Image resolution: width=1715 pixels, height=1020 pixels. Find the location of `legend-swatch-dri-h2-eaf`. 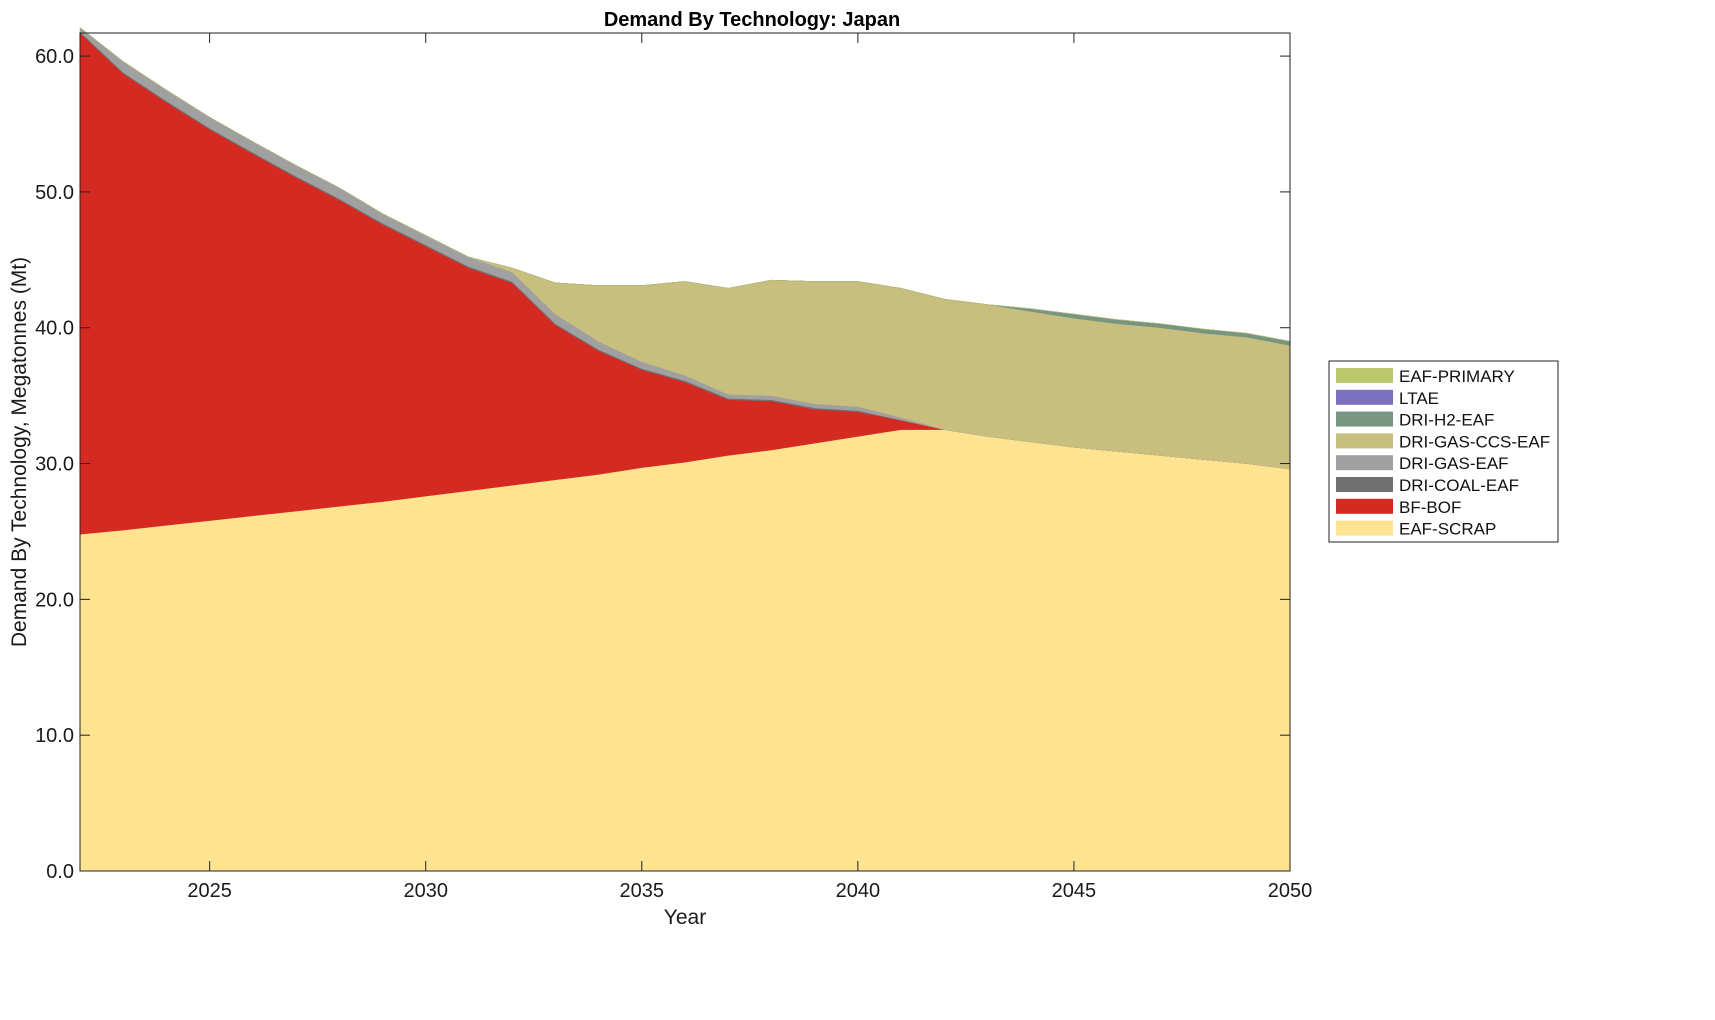

legend-swatch-dri-h2-eaf is located at coordinates (1364, 419).